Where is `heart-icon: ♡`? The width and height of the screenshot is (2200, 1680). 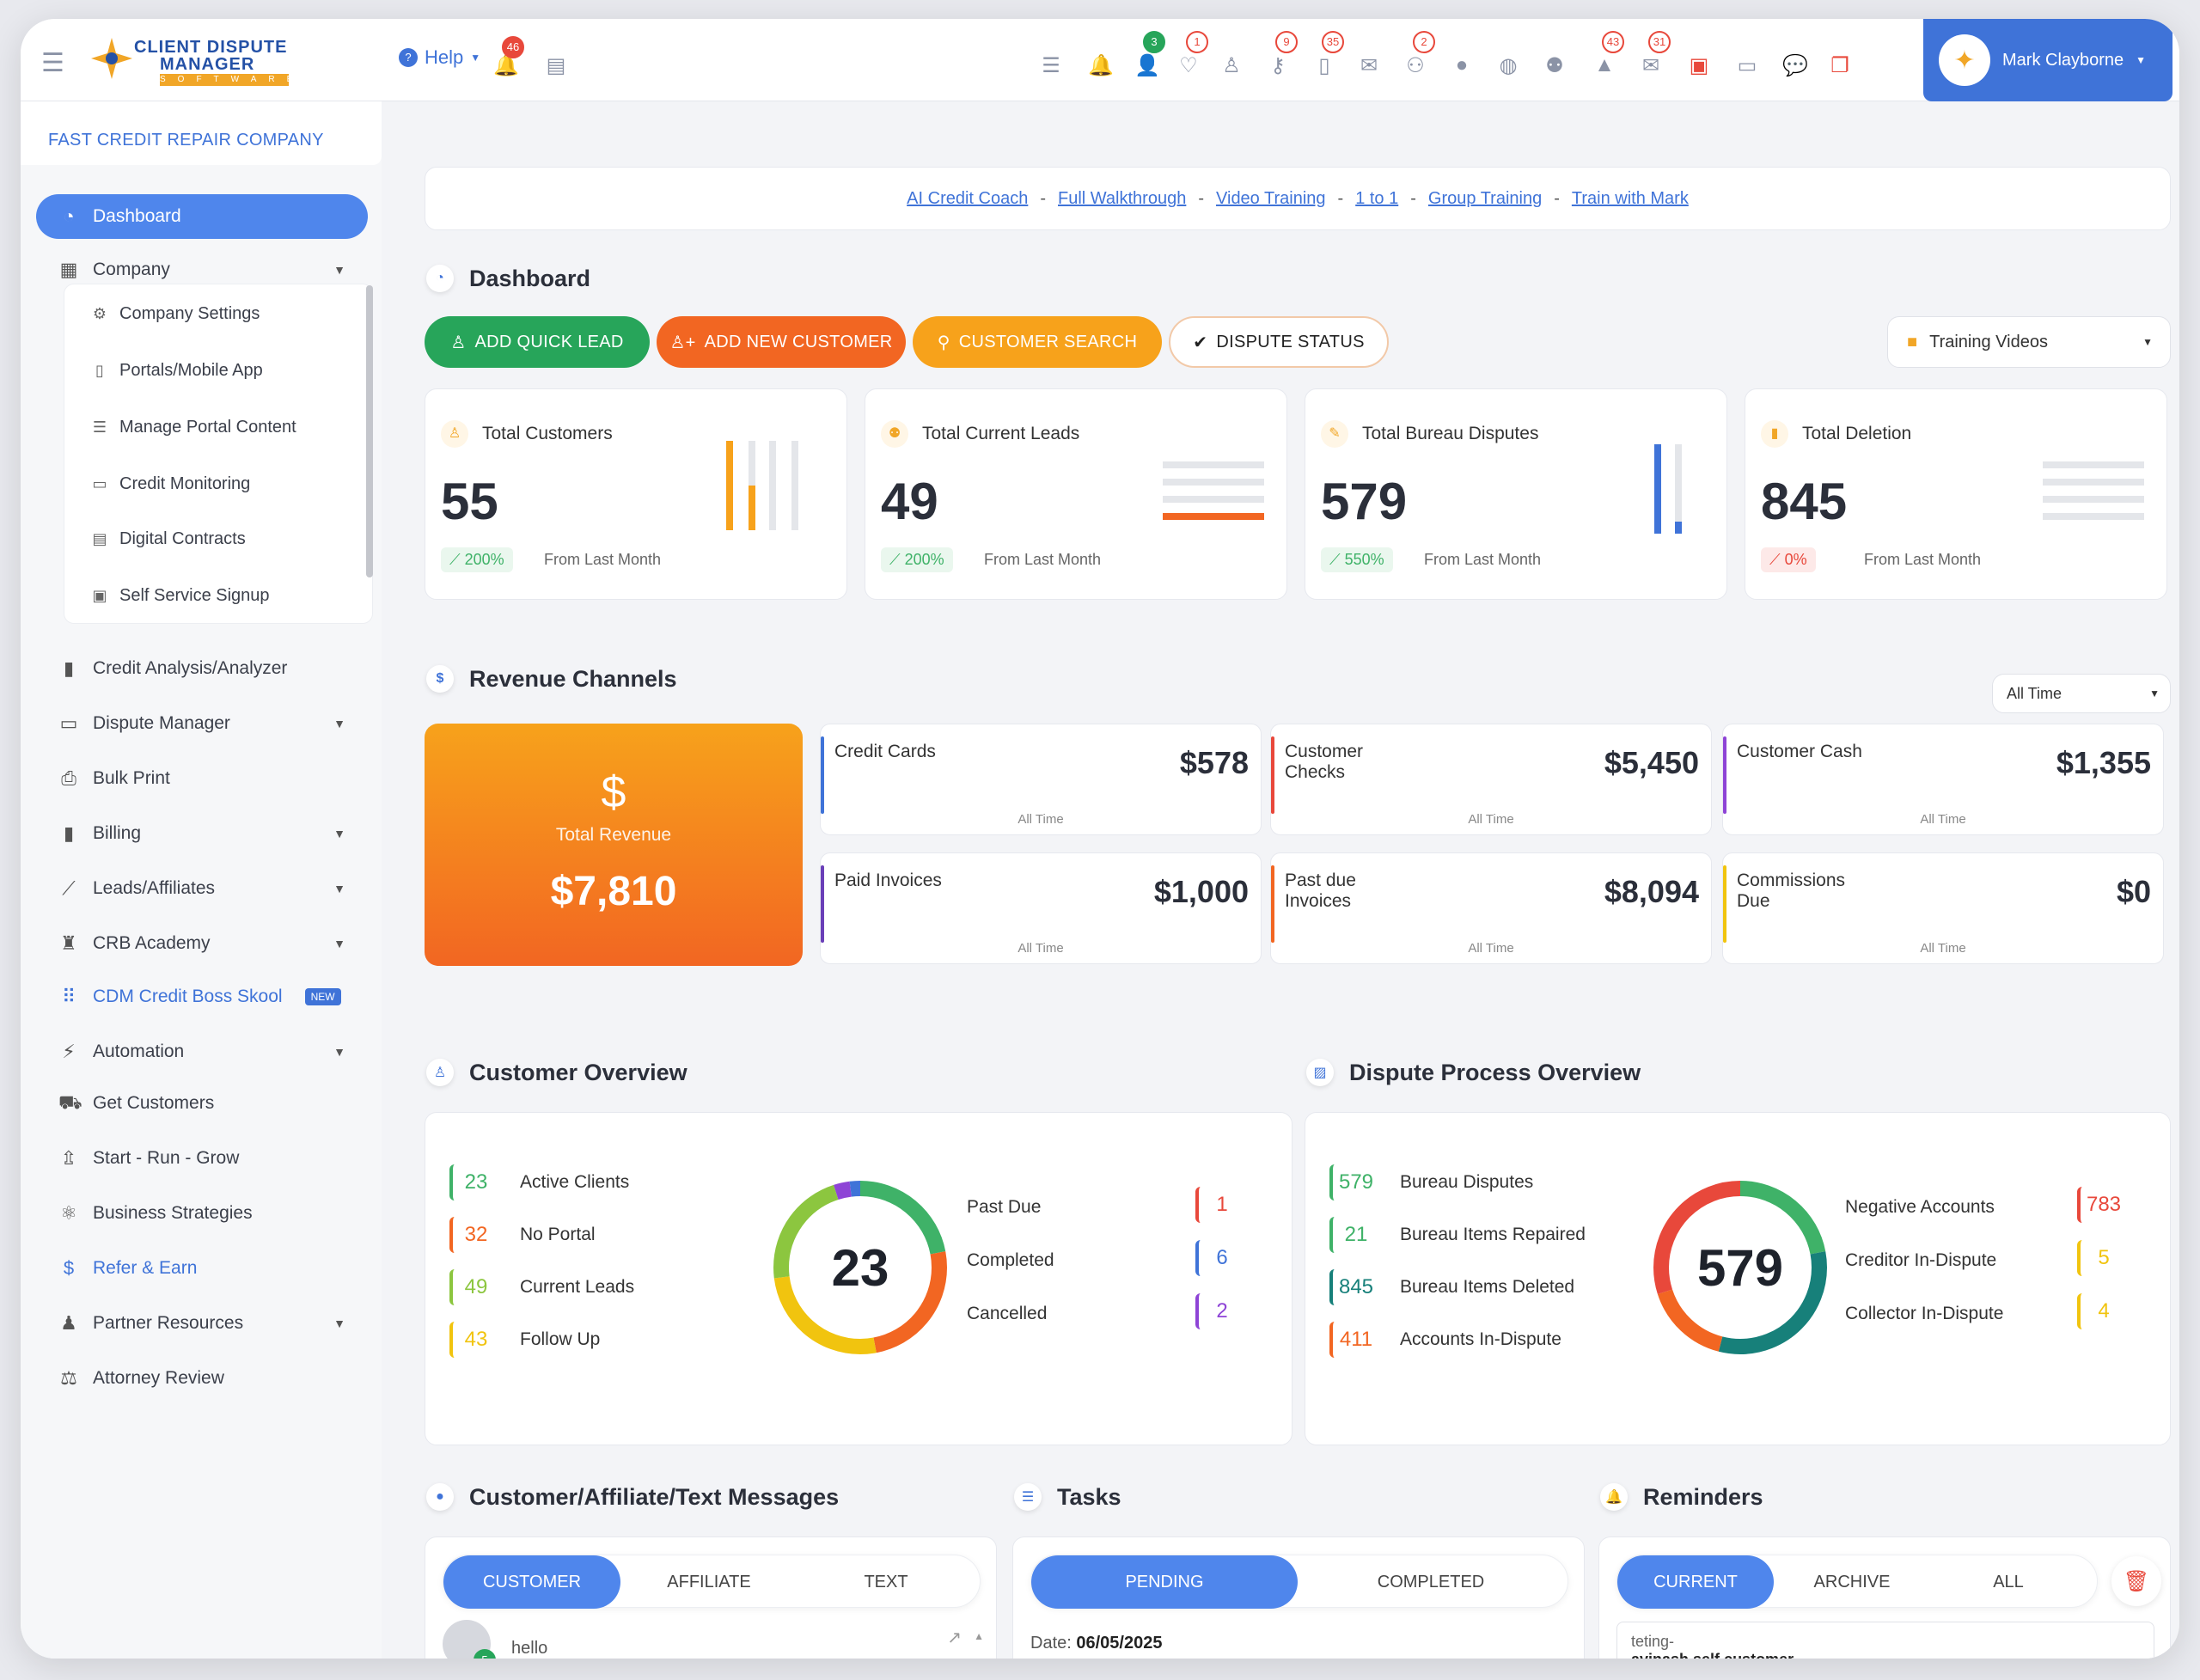
heart-icon: ♡ is located at coordinates (1188, 65).